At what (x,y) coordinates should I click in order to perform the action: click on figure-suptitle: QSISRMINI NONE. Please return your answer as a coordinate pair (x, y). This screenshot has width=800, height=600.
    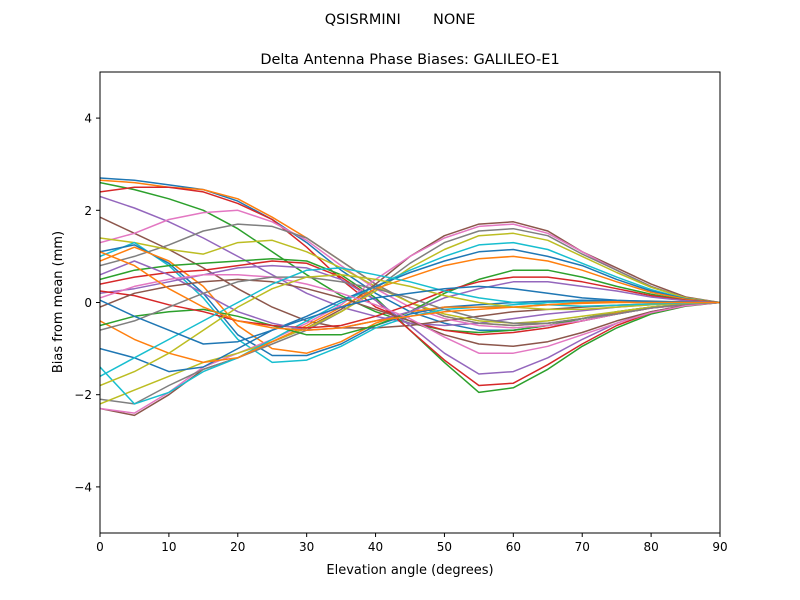
    Looking at the image, I should click on (400, 20).